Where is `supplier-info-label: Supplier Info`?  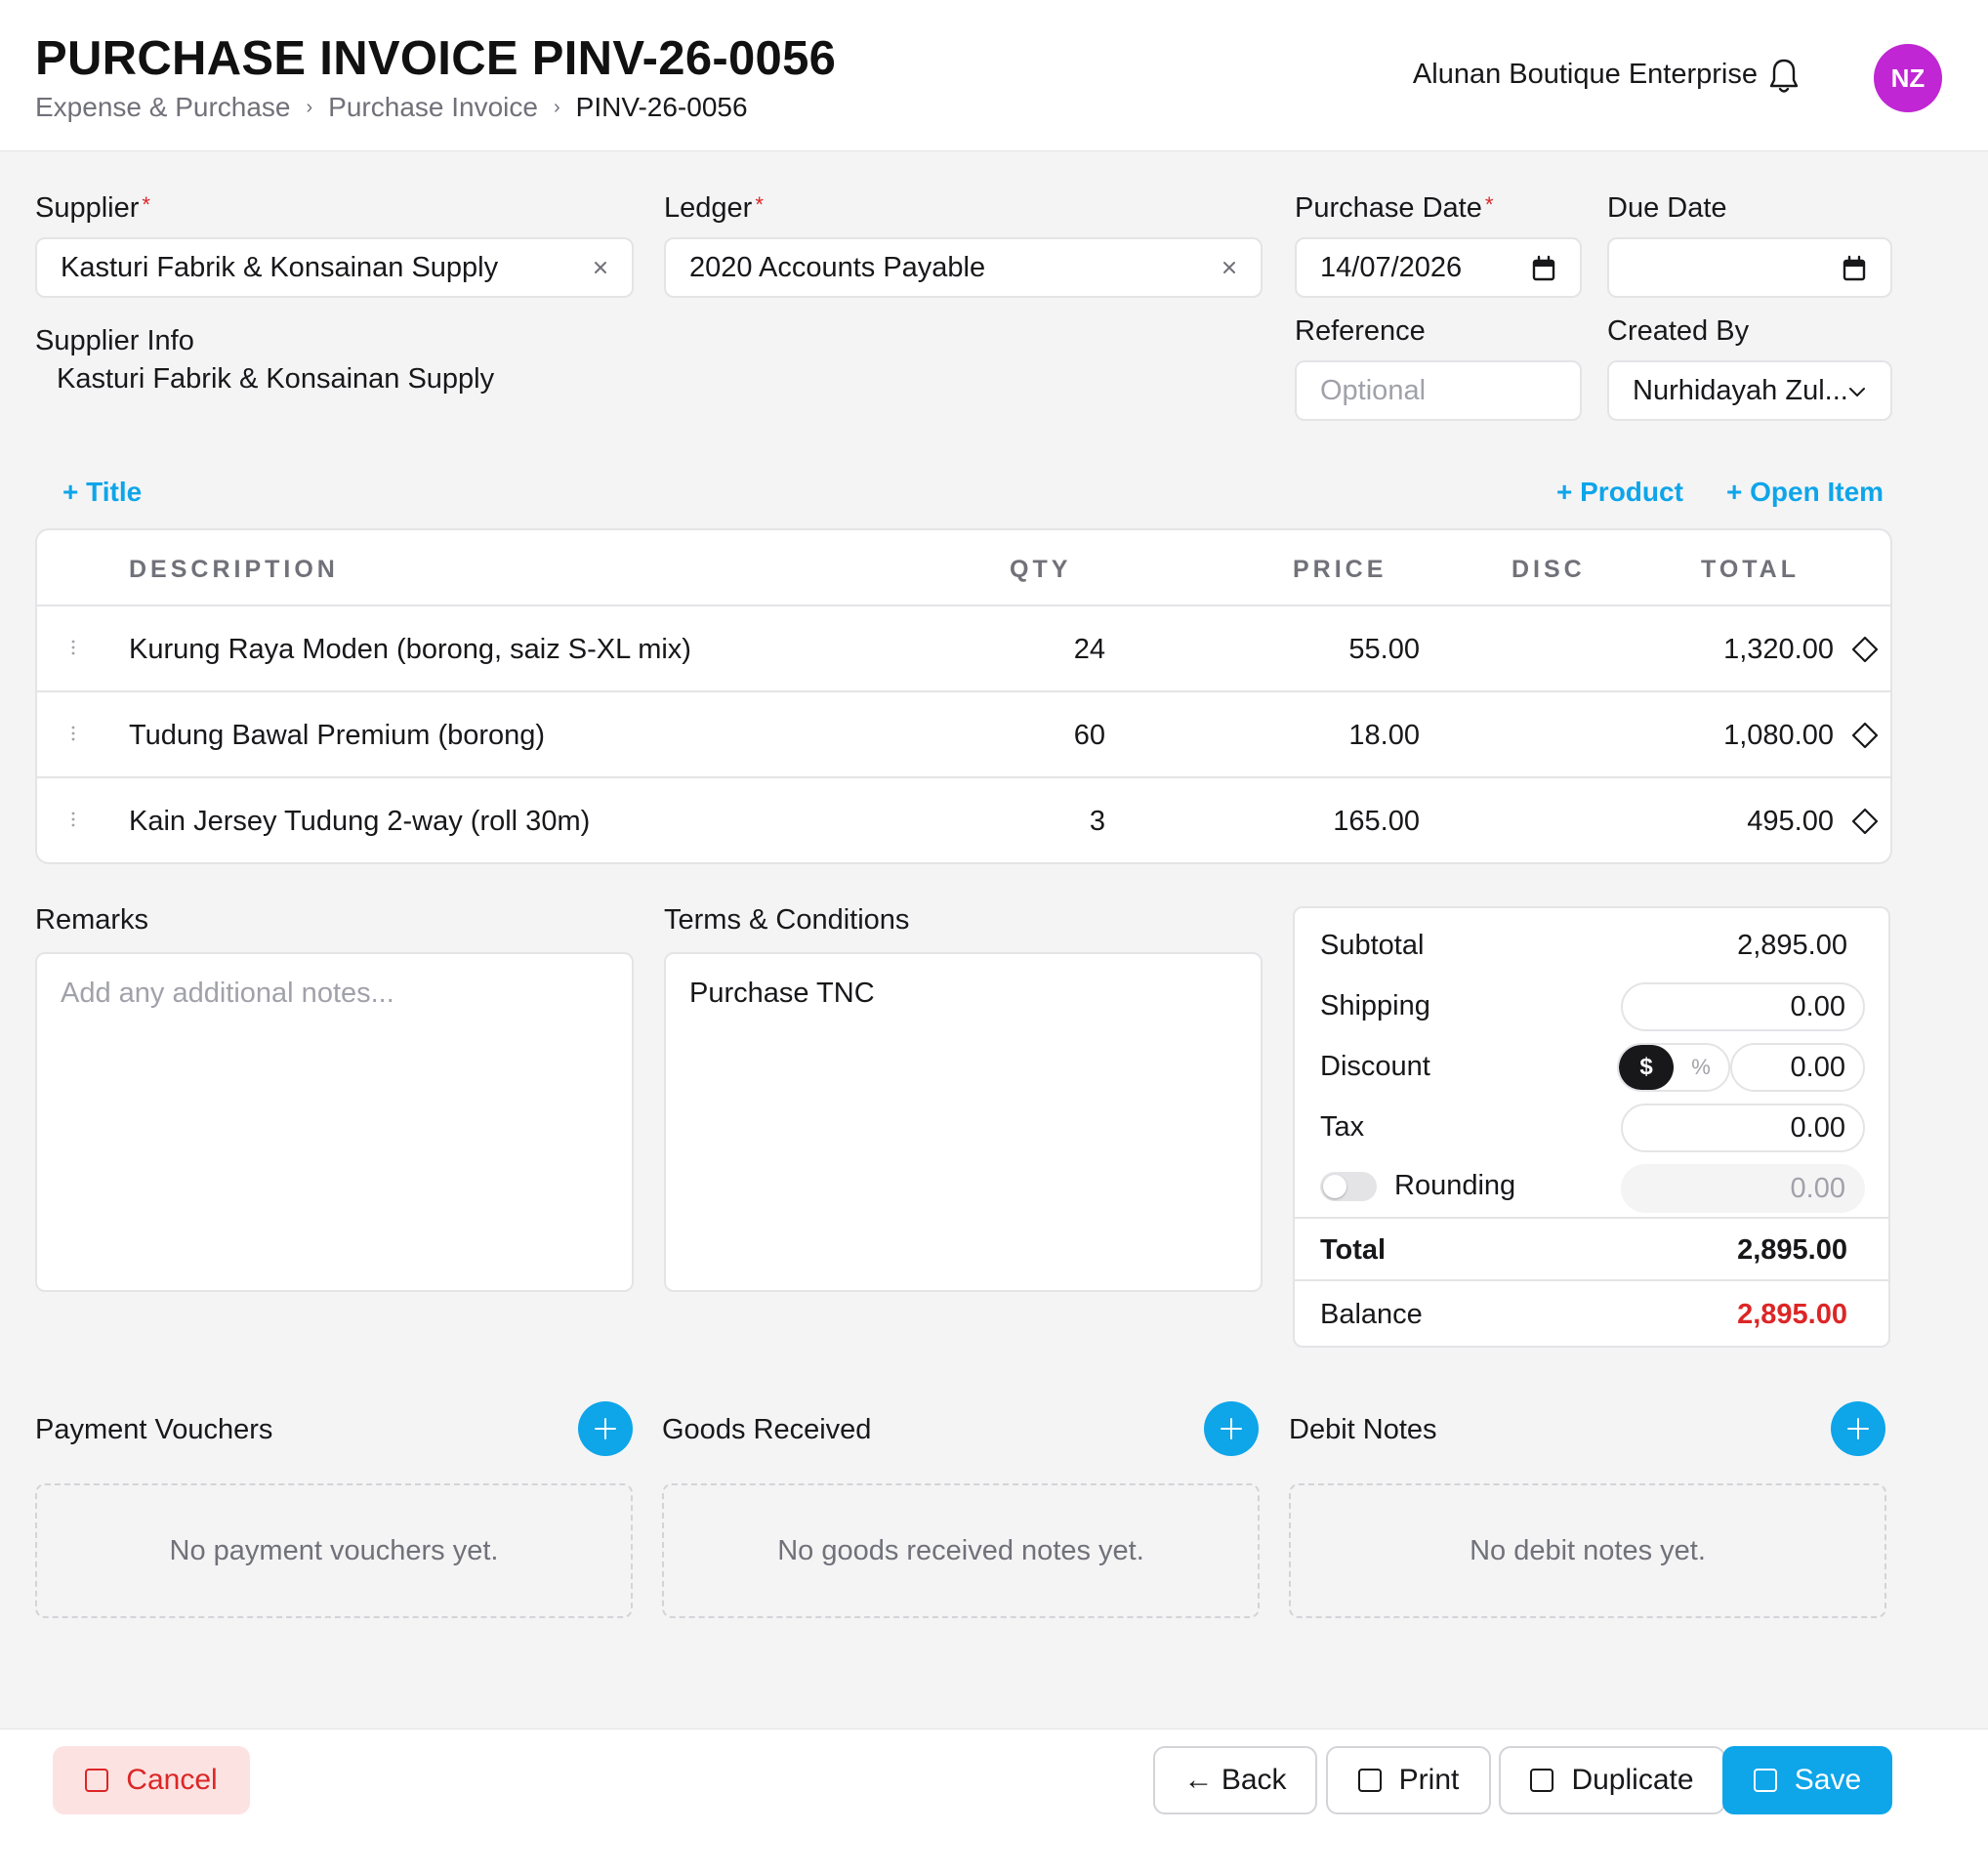
supplier-info-label: Supplier Info is located at coordinates (114, 340).